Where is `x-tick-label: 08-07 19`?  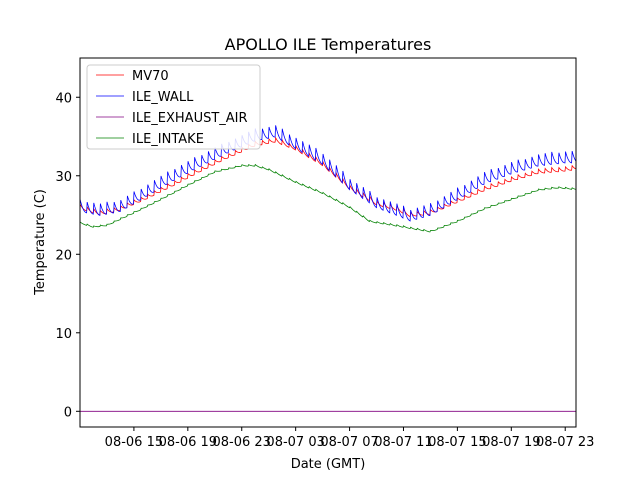
x-tick-label: 08-07 19 is located at coordinates (511, 442).